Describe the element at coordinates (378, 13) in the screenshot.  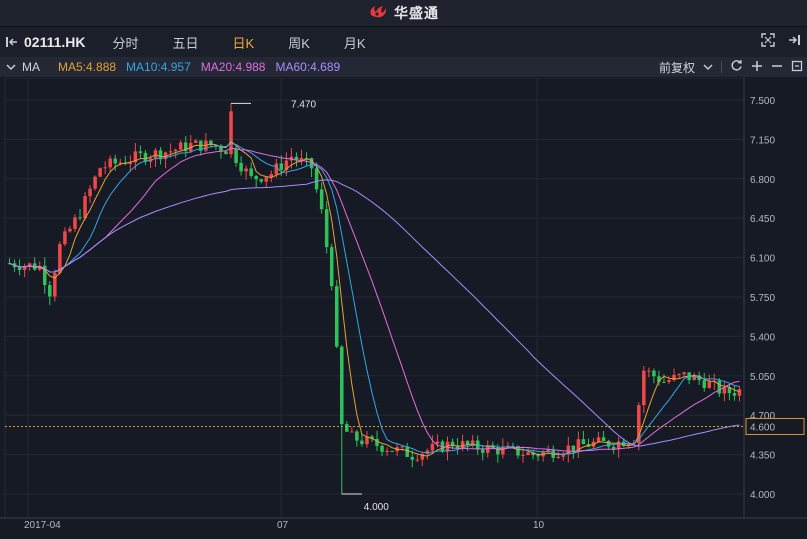
I see `brand-logo-icon` at that location.